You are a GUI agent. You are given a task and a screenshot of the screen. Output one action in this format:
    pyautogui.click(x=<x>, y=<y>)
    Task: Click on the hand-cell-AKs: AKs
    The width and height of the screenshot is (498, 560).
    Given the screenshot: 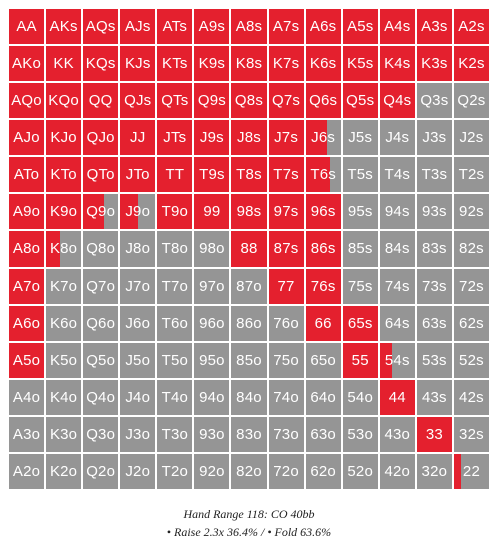 What is the action you would take?
    pyautogui.click(x=64, y=27)
    